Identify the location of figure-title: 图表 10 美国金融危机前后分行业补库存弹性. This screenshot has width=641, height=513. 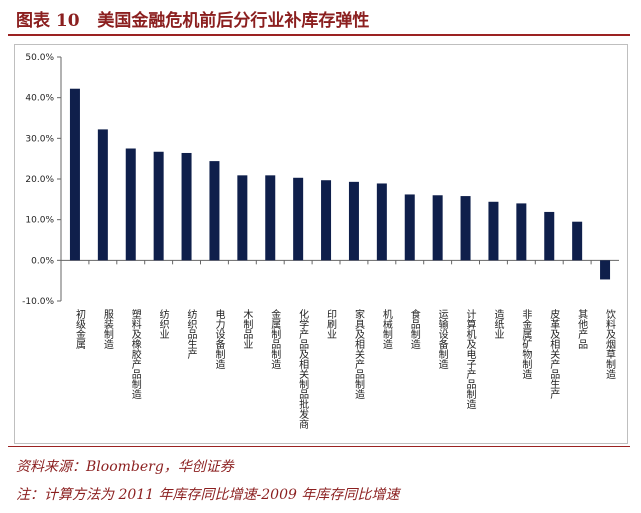
(192, 18).